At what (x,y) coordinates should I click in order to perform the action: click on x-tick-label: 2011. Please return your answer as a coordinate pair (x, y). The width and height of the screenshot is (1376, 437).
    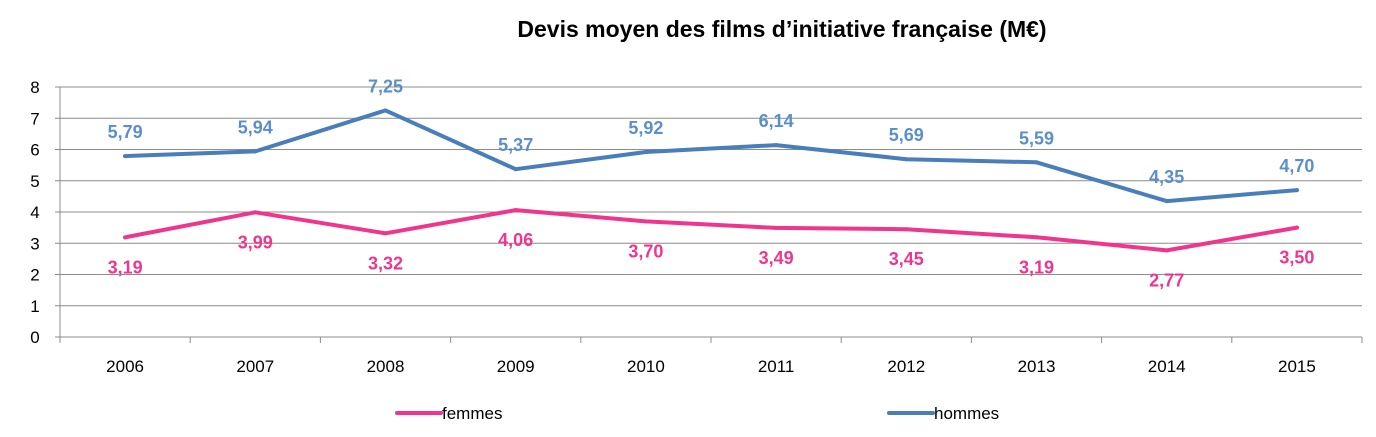
    Looking at the image, I should click on (776, 366).